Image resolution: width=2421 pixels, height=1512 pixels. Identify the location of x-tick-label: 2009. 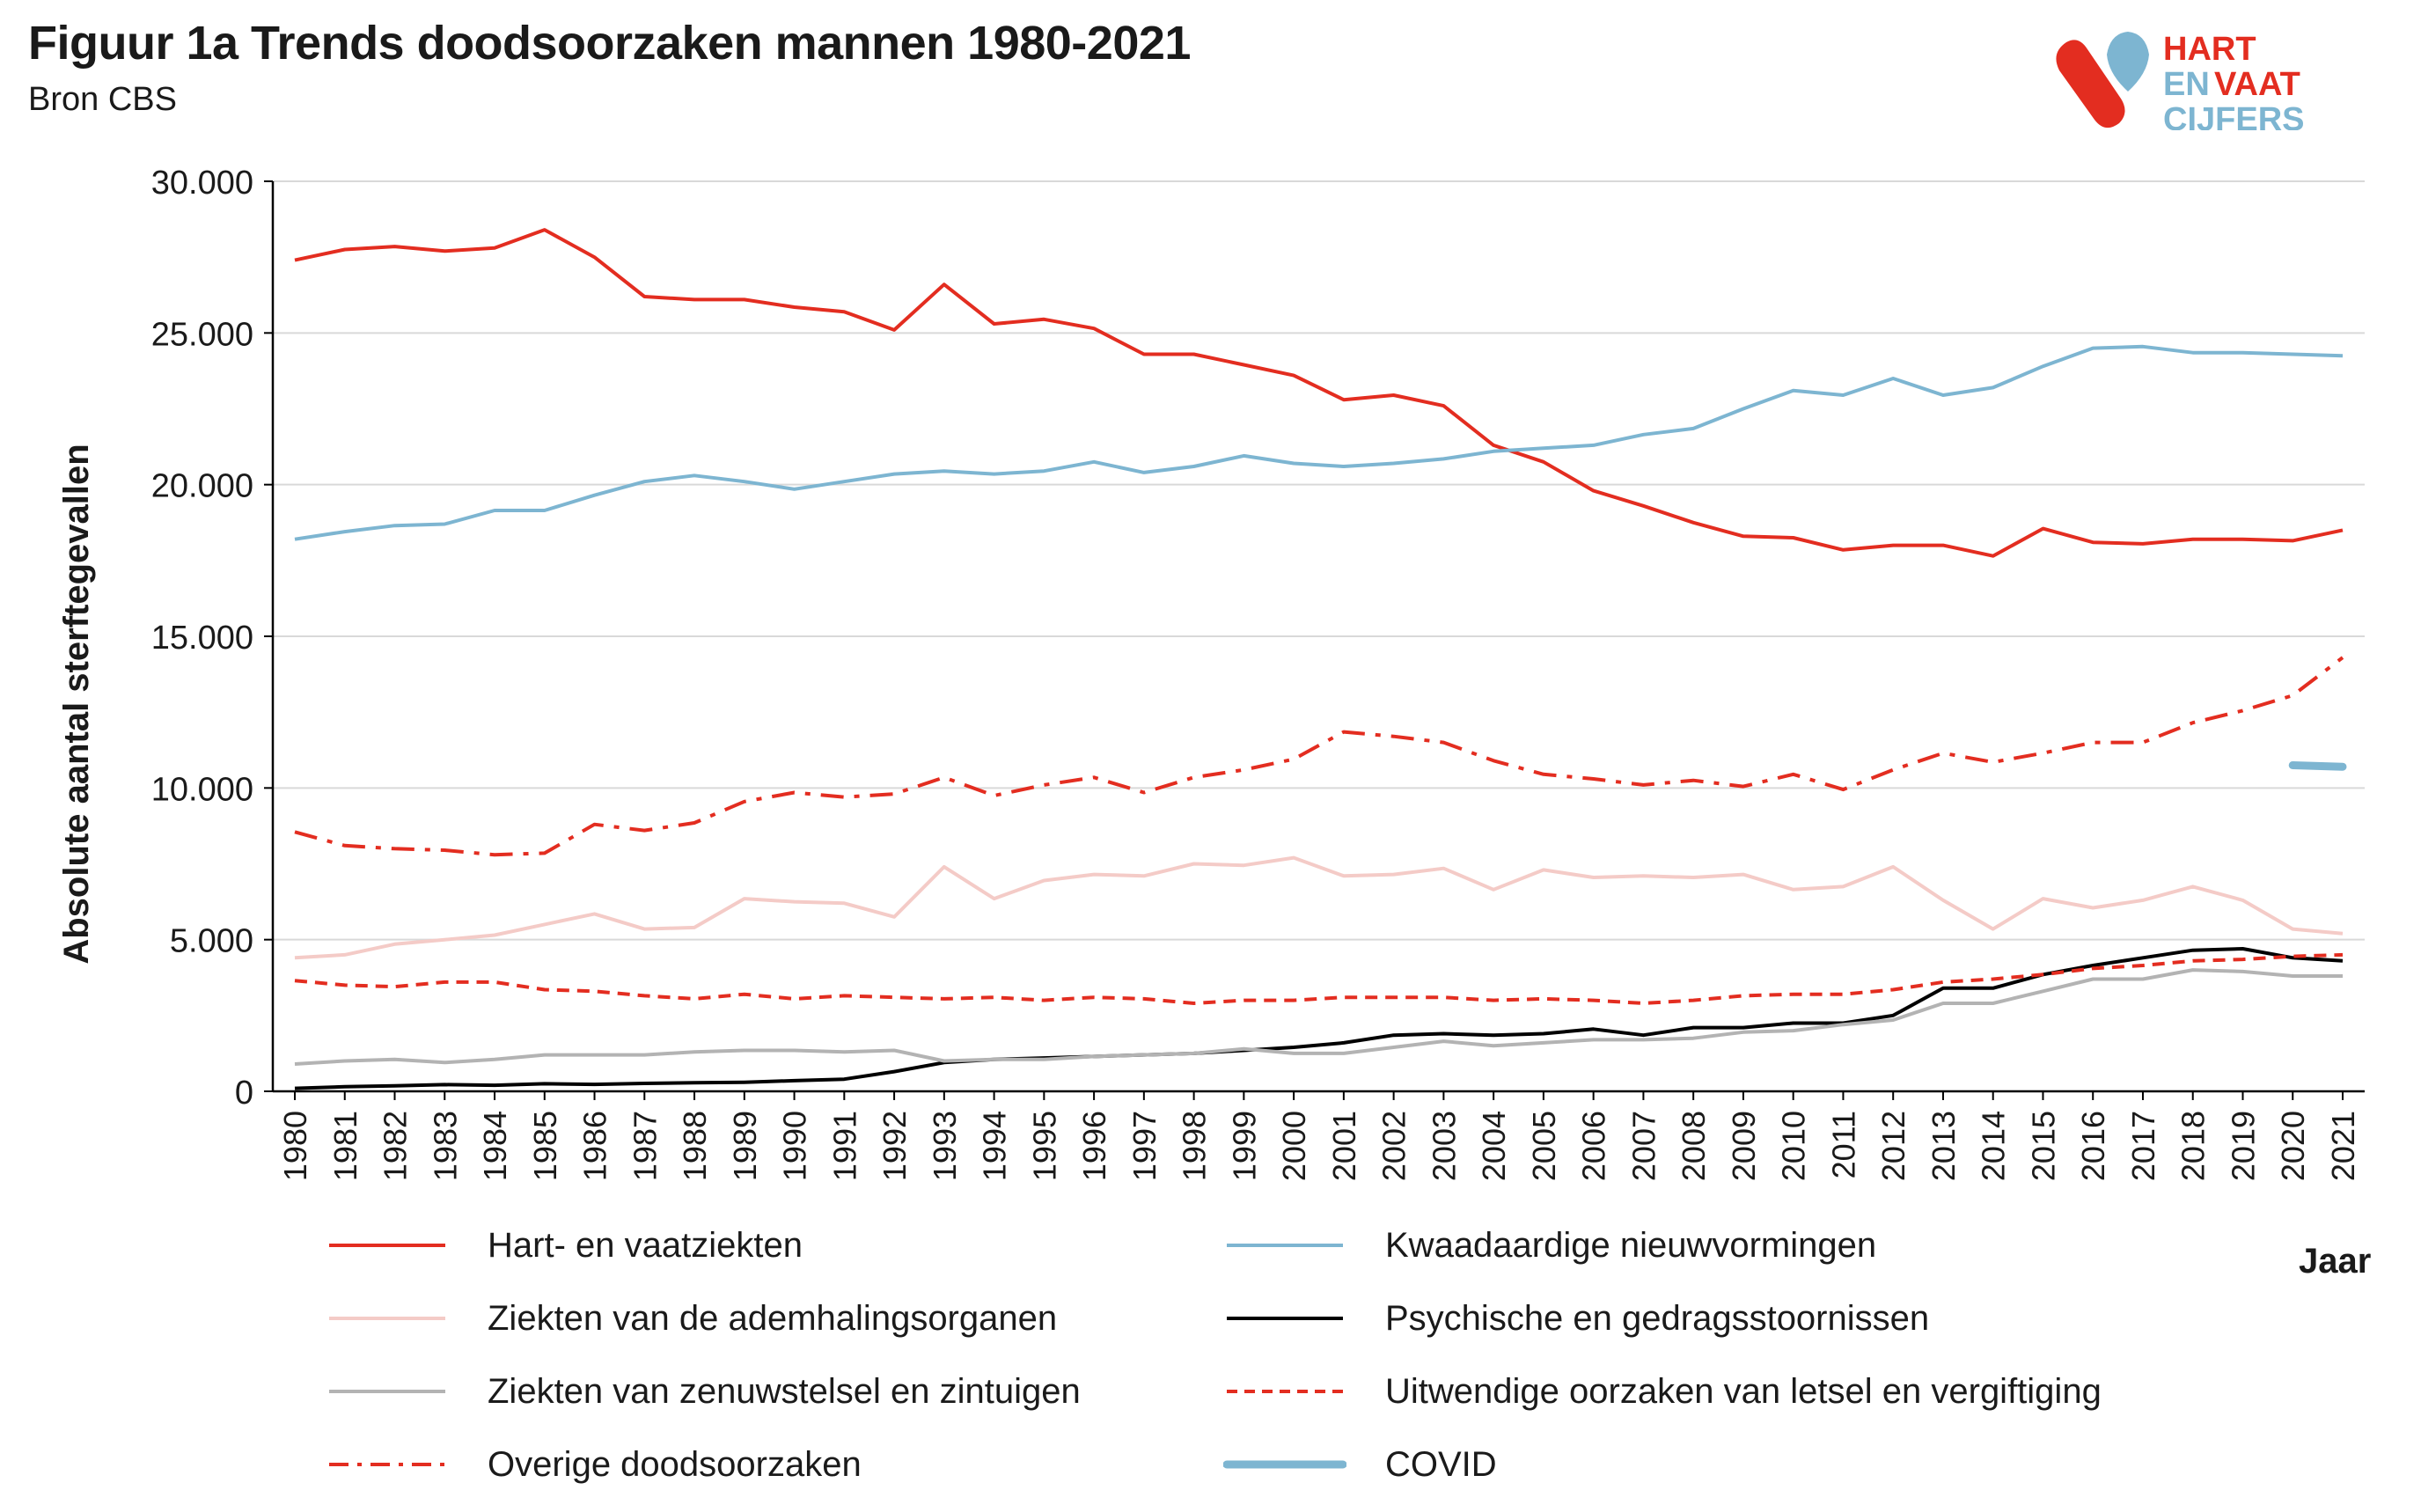
(1744, 1146).